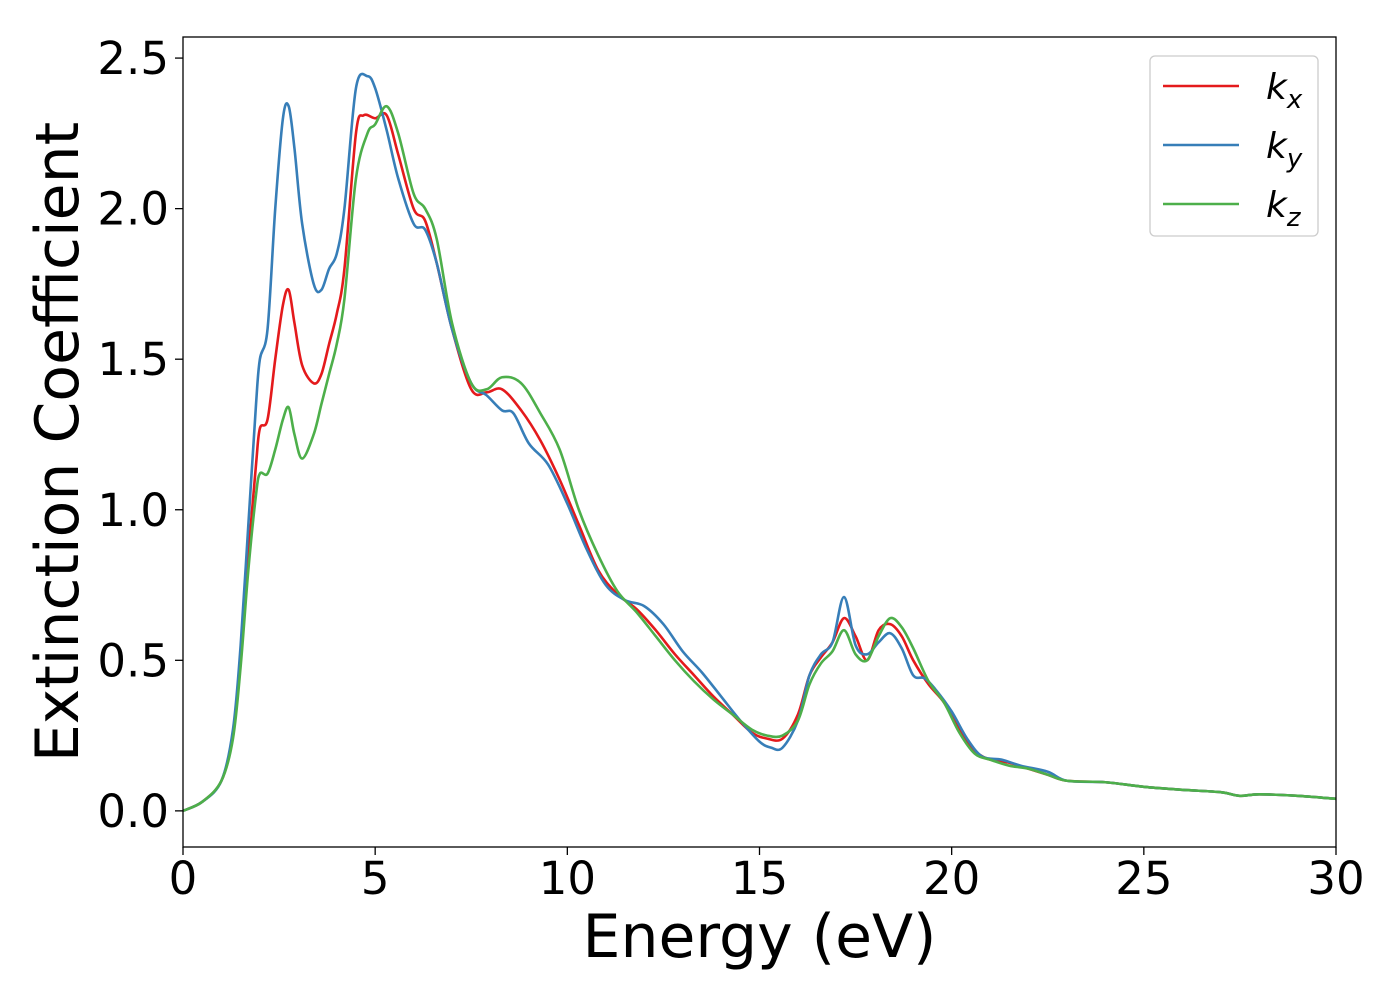  Describe the element at coordinates (760, 937) in the screenshot. I see `x-axis-label: Energy (eV)` at that location.